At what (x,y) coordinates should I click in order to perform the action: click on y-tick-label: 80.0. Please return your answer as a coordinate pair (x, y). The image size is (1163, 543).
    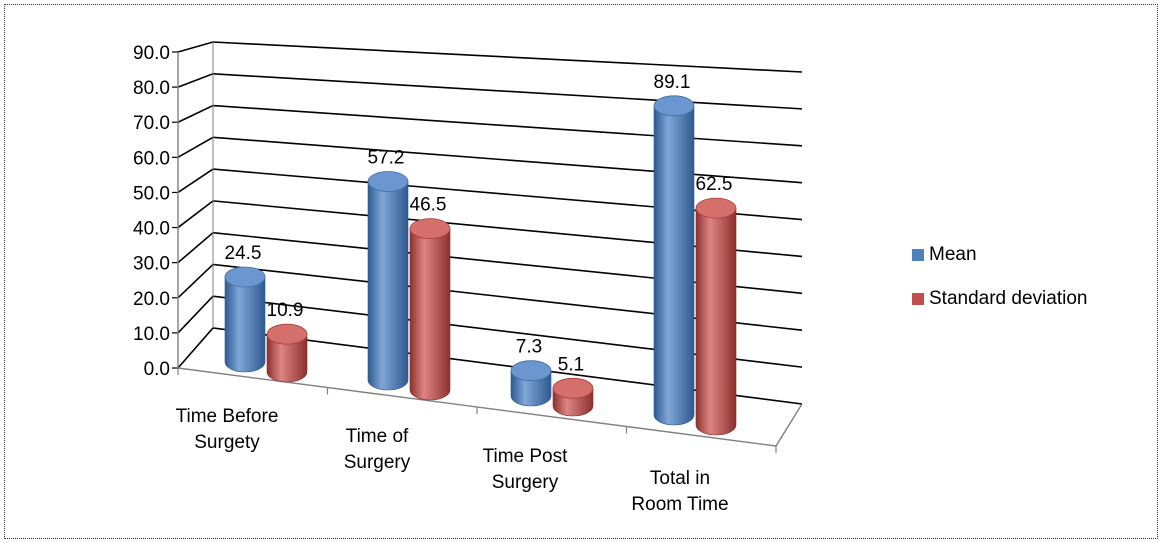
    Looking at the image, I should click on (151, 88).